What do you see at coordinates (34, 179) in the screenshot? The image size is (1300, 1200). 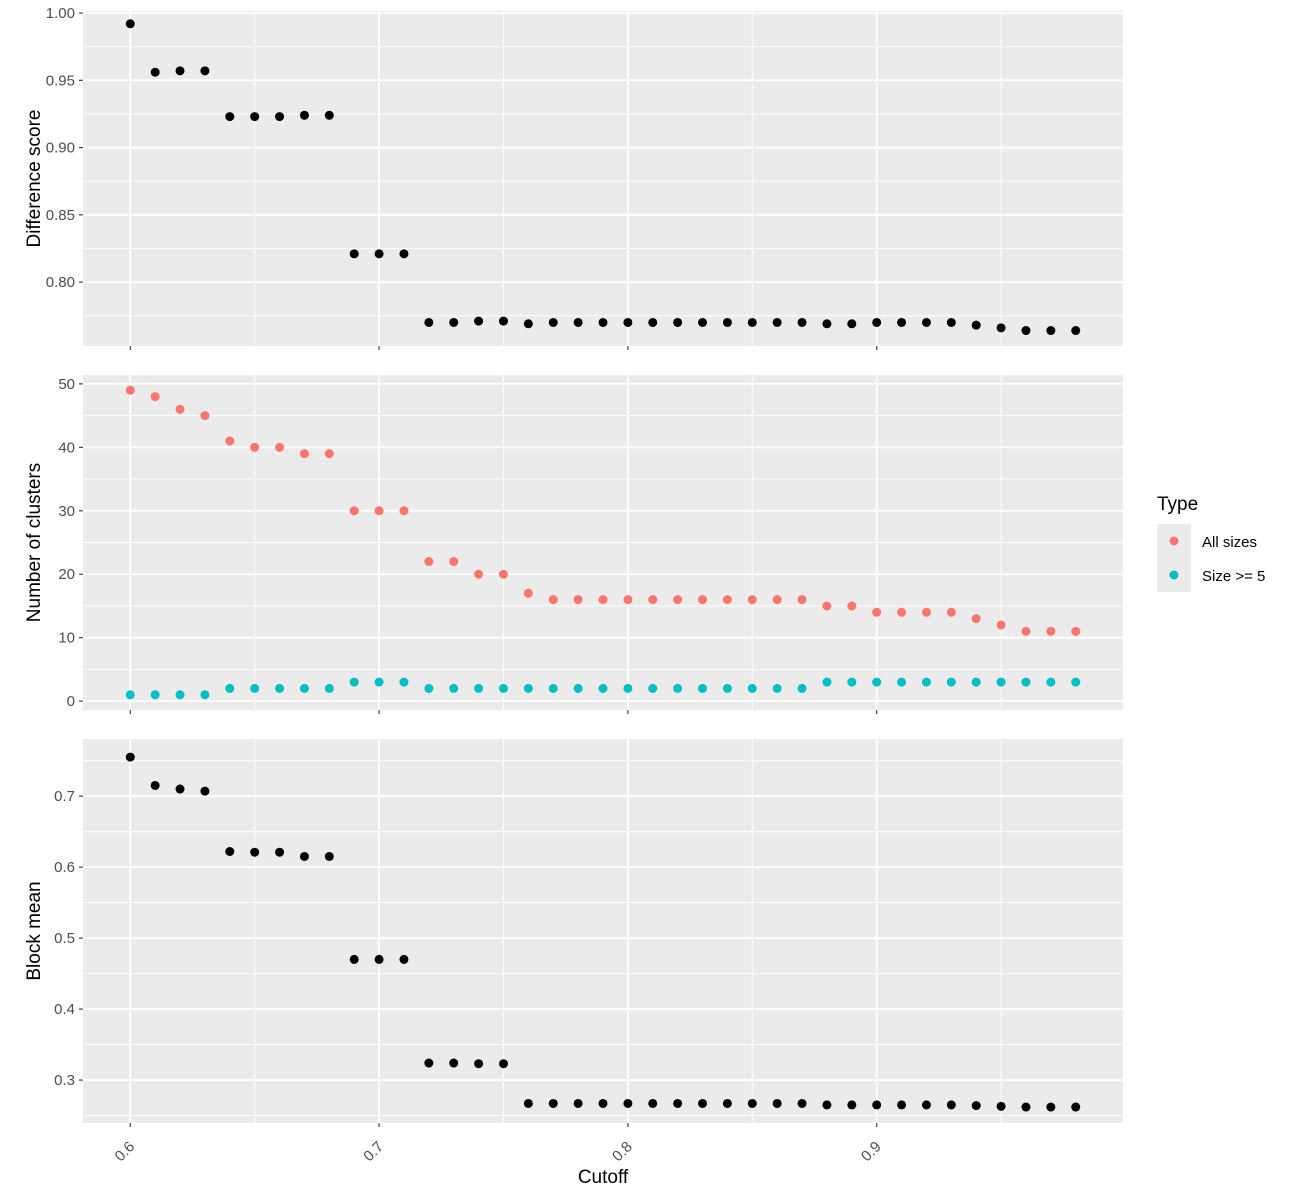 I see `y-axis-title: Difference score` at bounding box center [34, 179].